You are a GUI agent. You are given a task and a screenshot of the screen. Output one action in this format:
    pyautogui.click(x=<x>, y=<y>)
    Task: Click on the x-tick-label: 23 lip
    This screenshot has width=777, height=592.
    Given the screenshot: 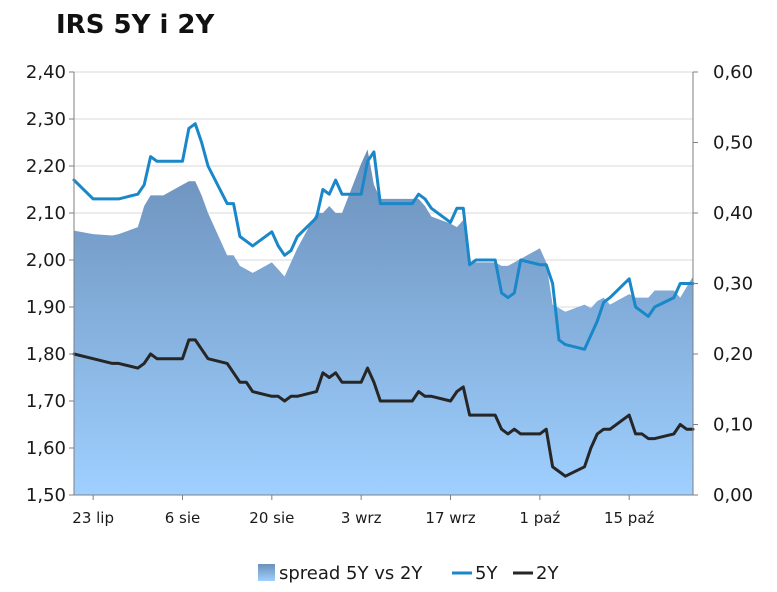 What is the action you would take?
    pyautogui.click(x=93, y=518)
    